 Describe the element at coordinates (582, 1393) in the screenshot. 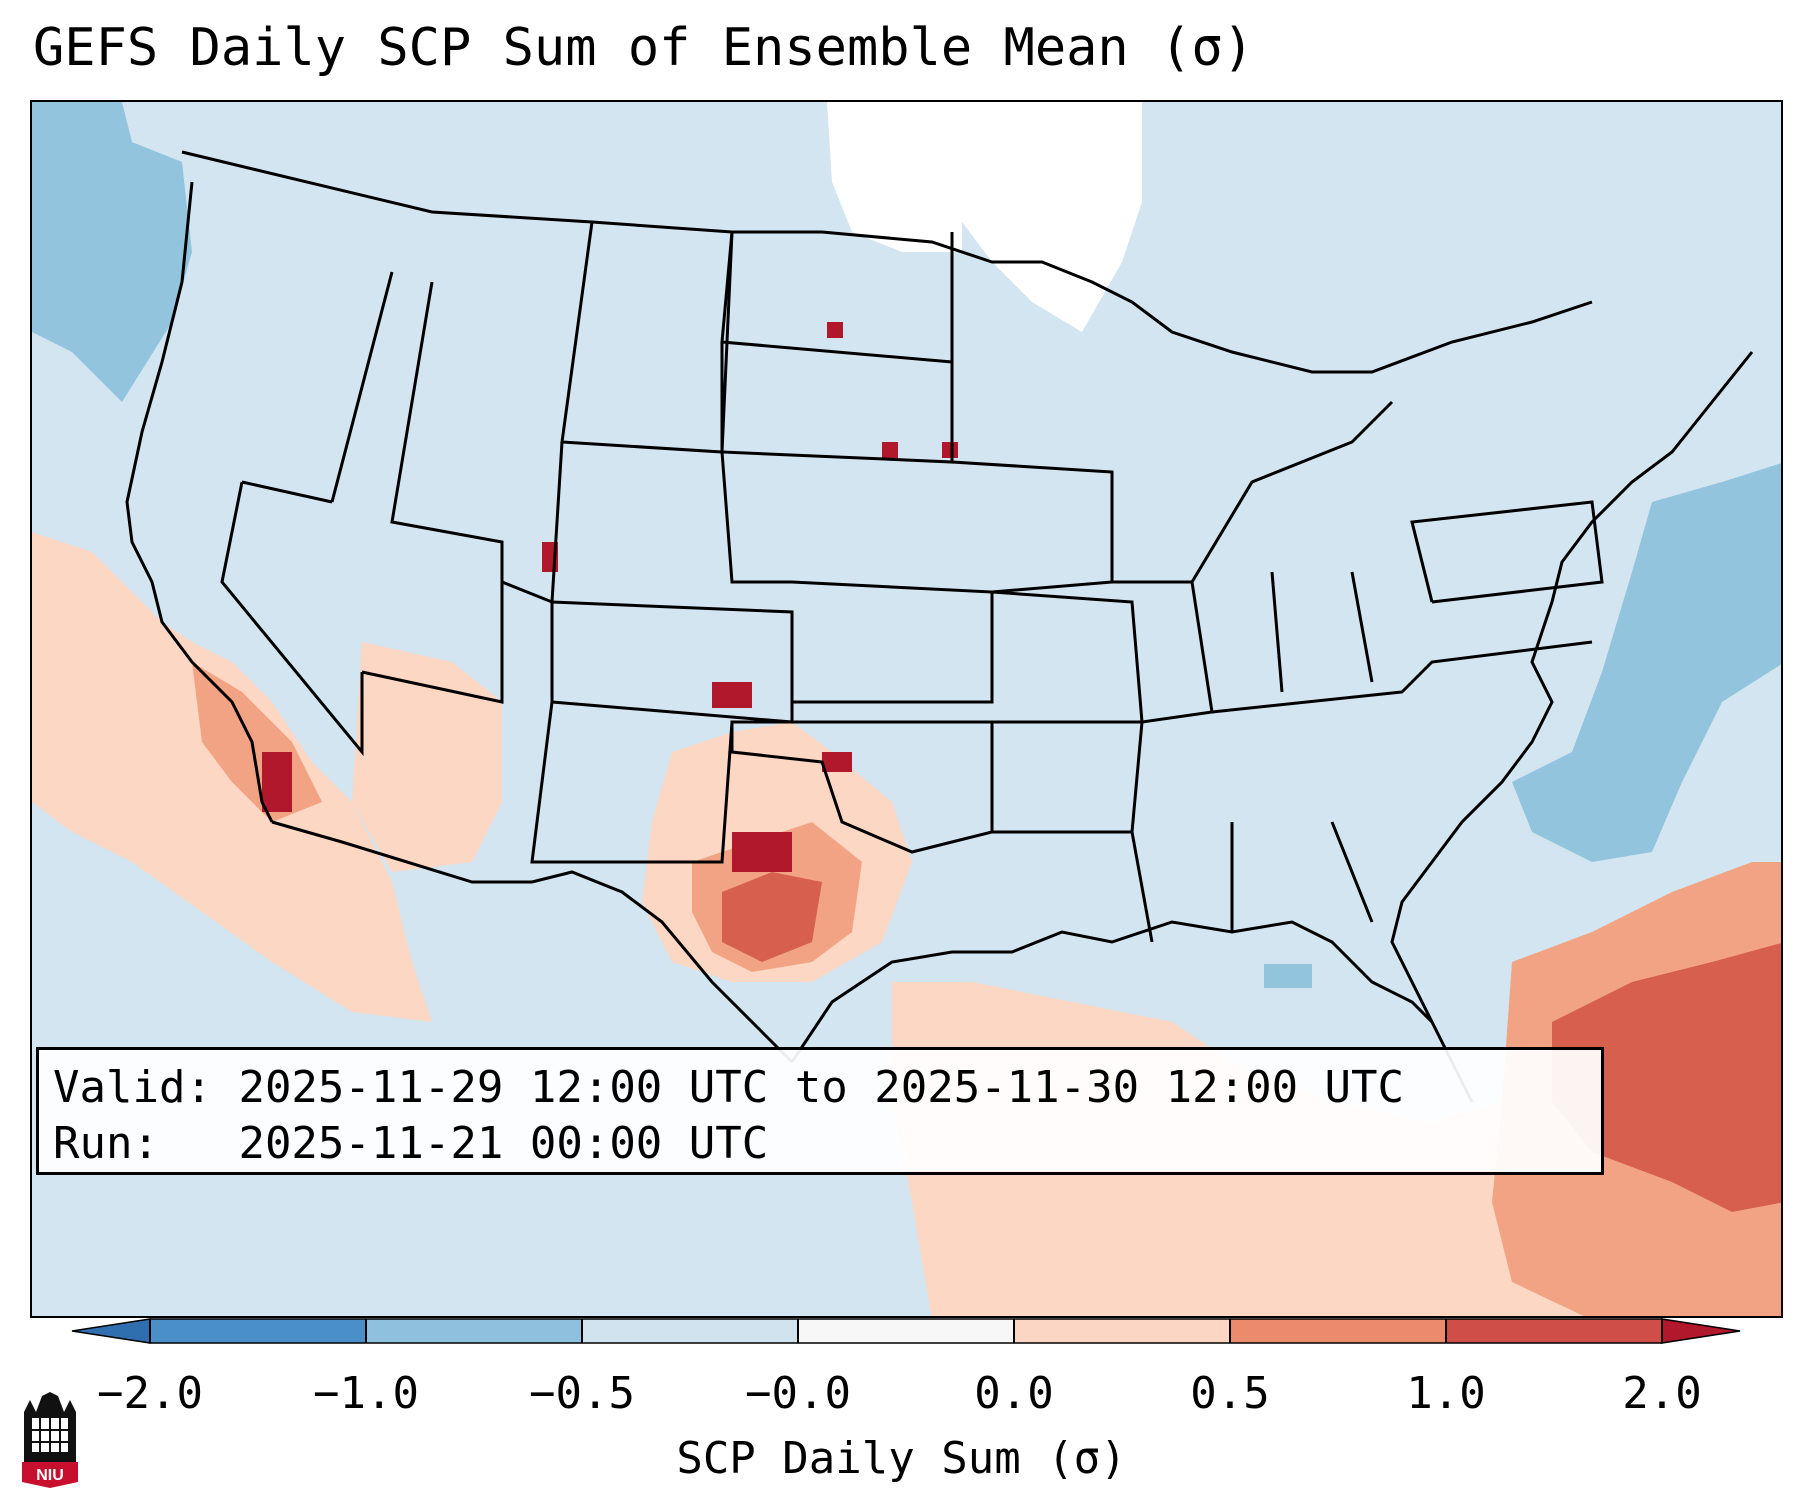

I see `colorbar-tick: −0.5` at that location.